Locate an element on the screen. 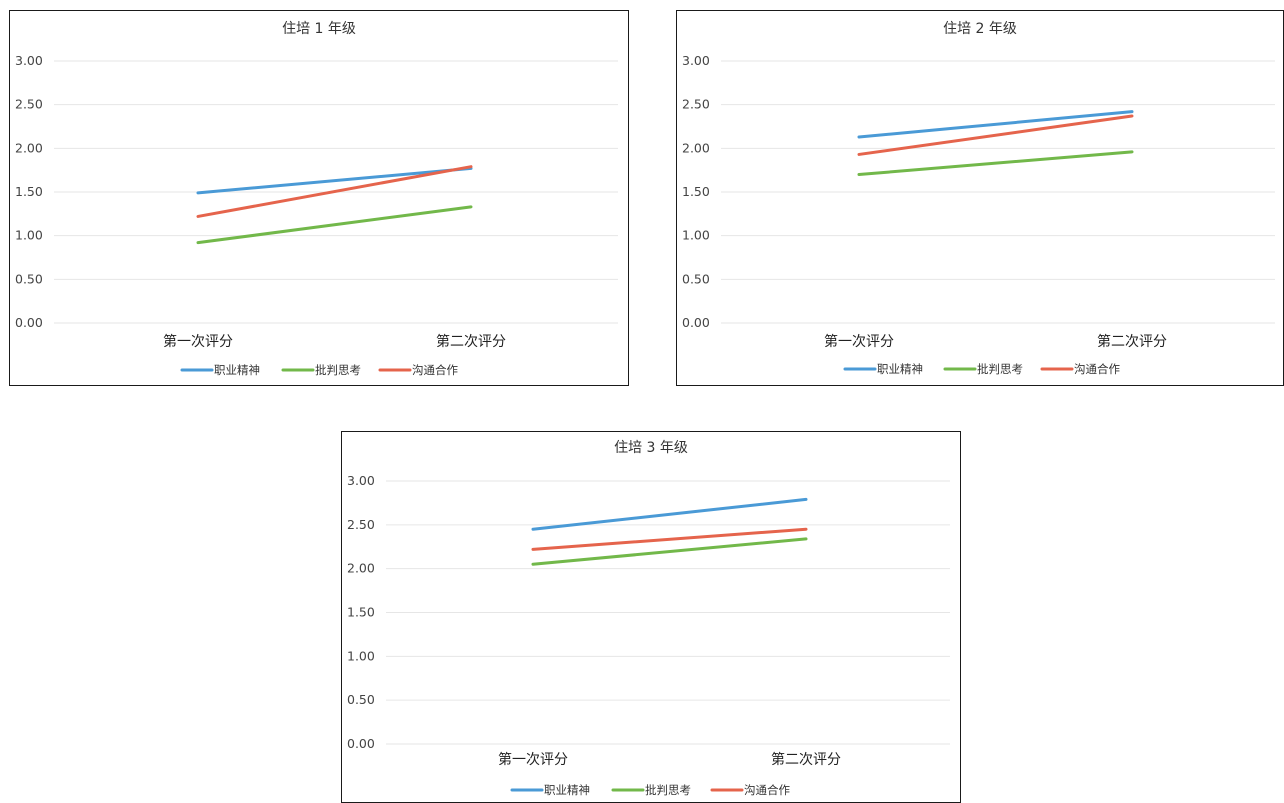 The width and height of the screenshot is (1284, 803). chart-title: 住培 2 年级 is located at coordinates (980, 29).